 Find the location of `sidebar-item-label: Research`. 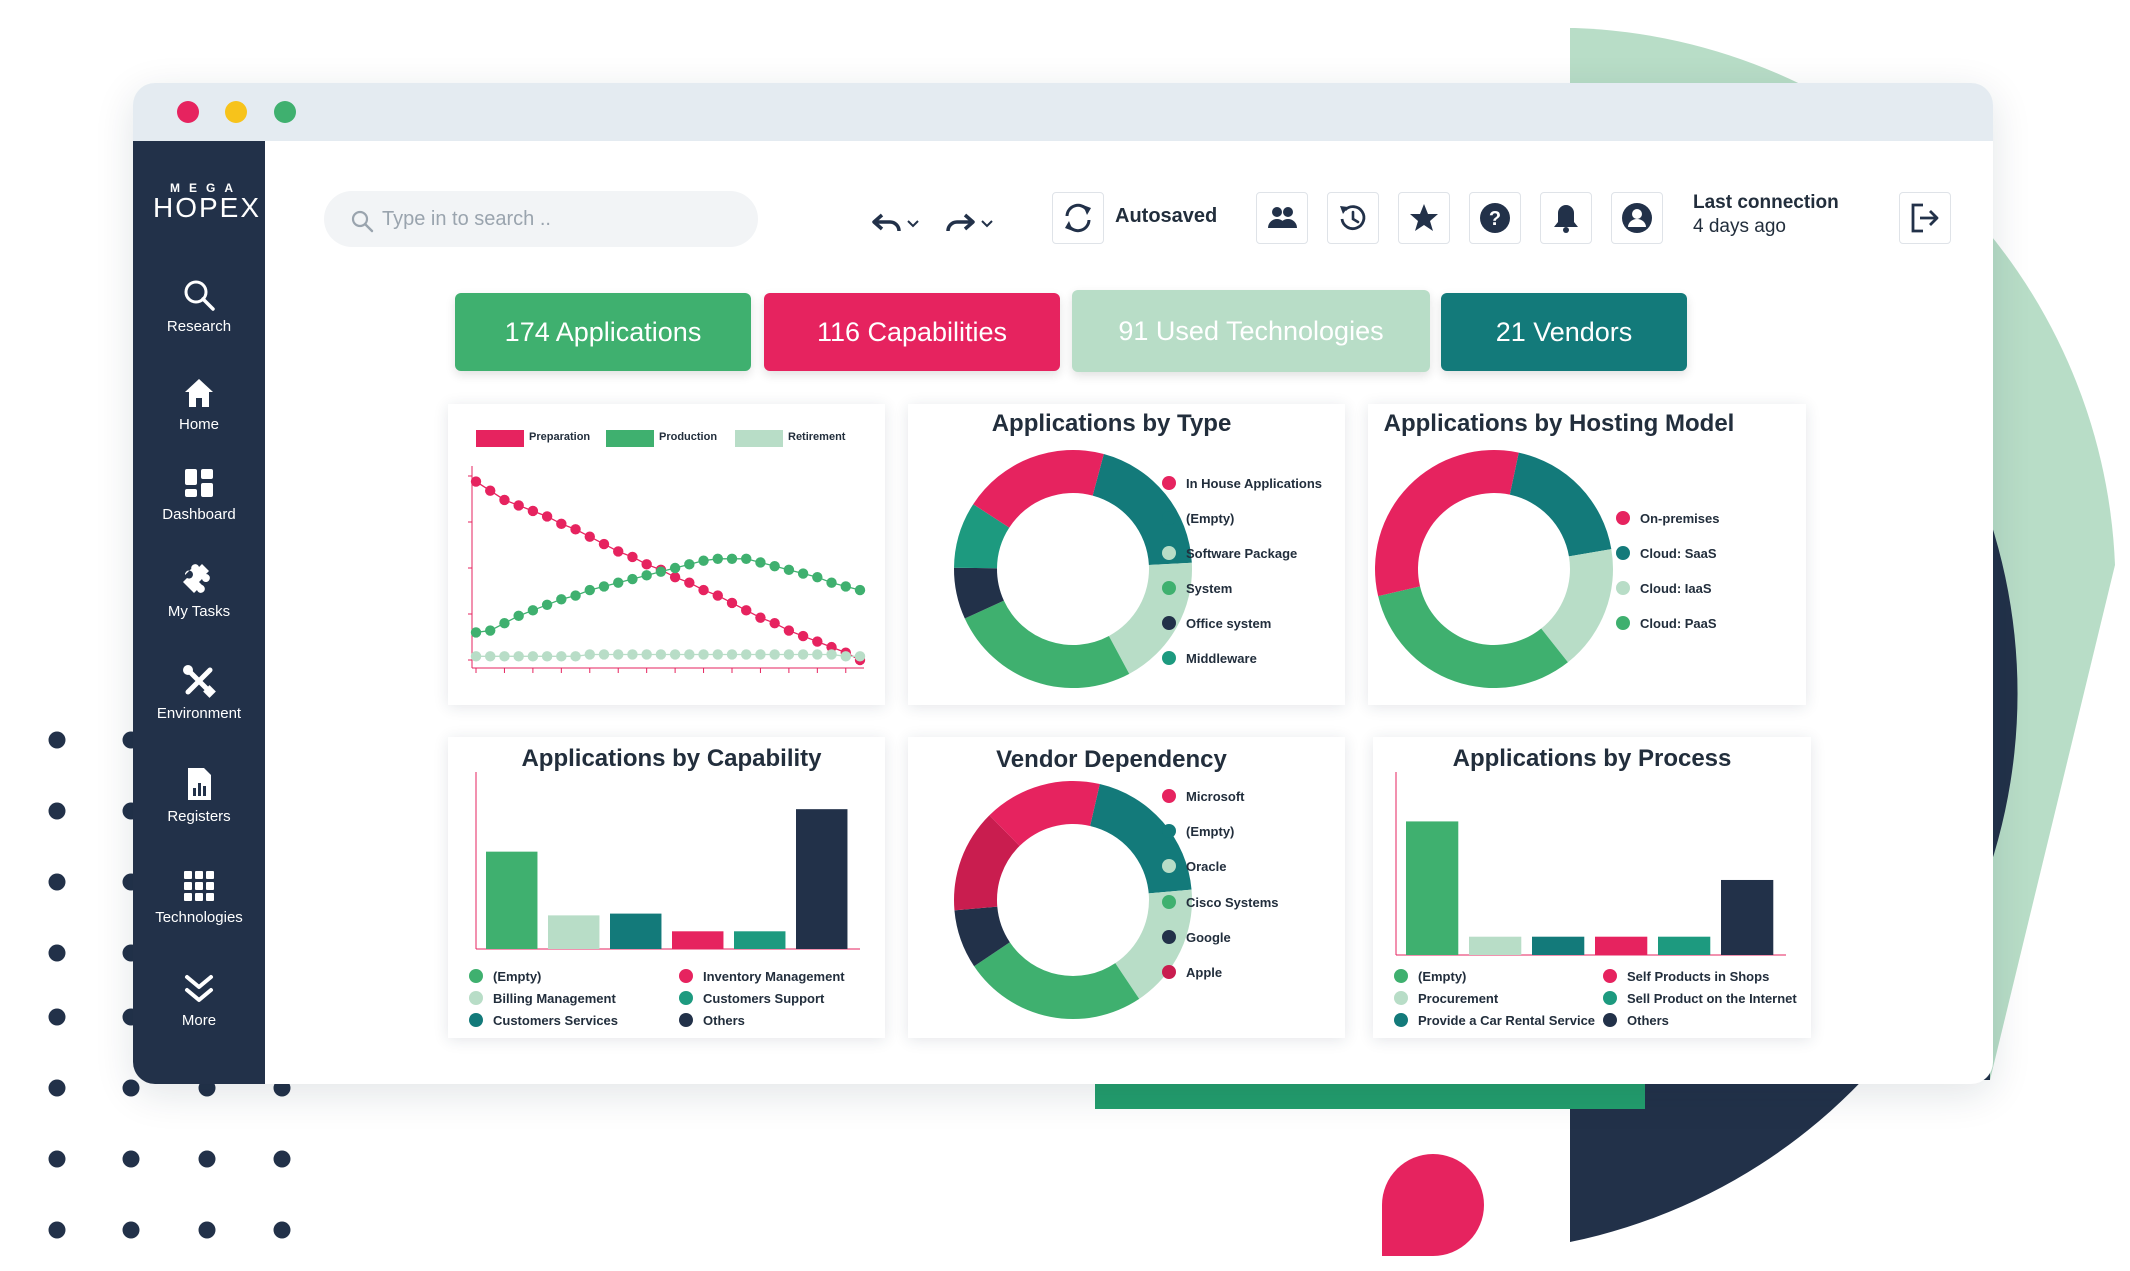

sidebar-item-label: Research is located at coordinates (199, 326).